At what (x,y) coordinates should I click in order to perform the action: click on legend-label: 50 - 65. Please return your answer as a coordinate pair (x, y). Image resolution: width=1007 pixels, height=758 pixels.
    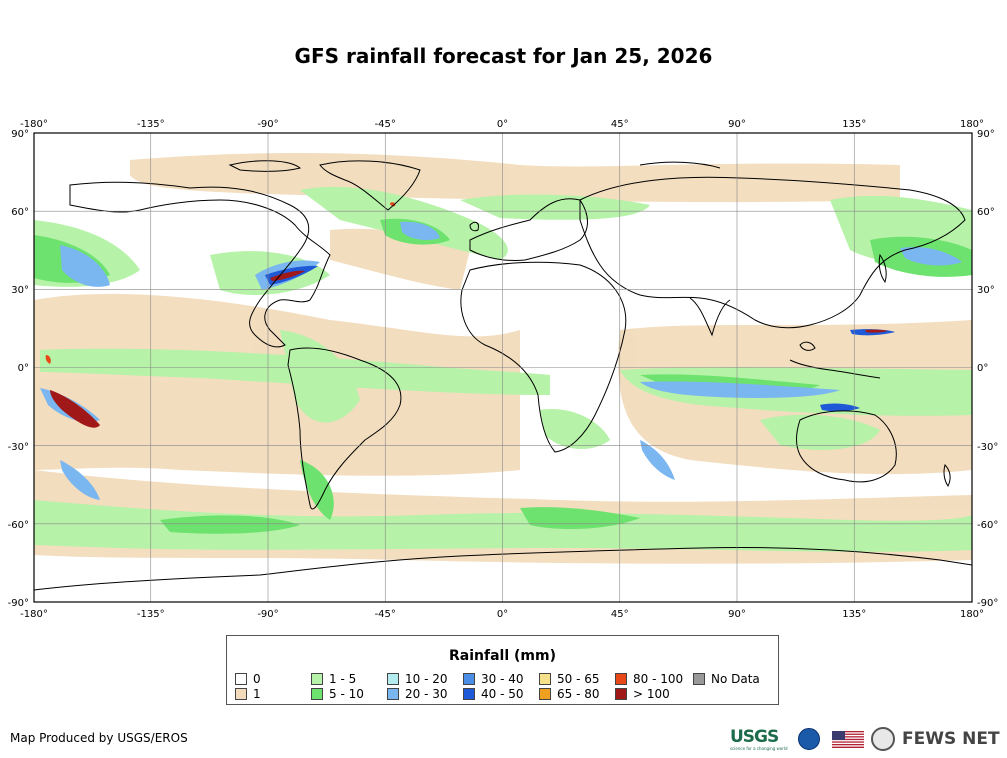
    Looking at the image, I should click on (578, 679).